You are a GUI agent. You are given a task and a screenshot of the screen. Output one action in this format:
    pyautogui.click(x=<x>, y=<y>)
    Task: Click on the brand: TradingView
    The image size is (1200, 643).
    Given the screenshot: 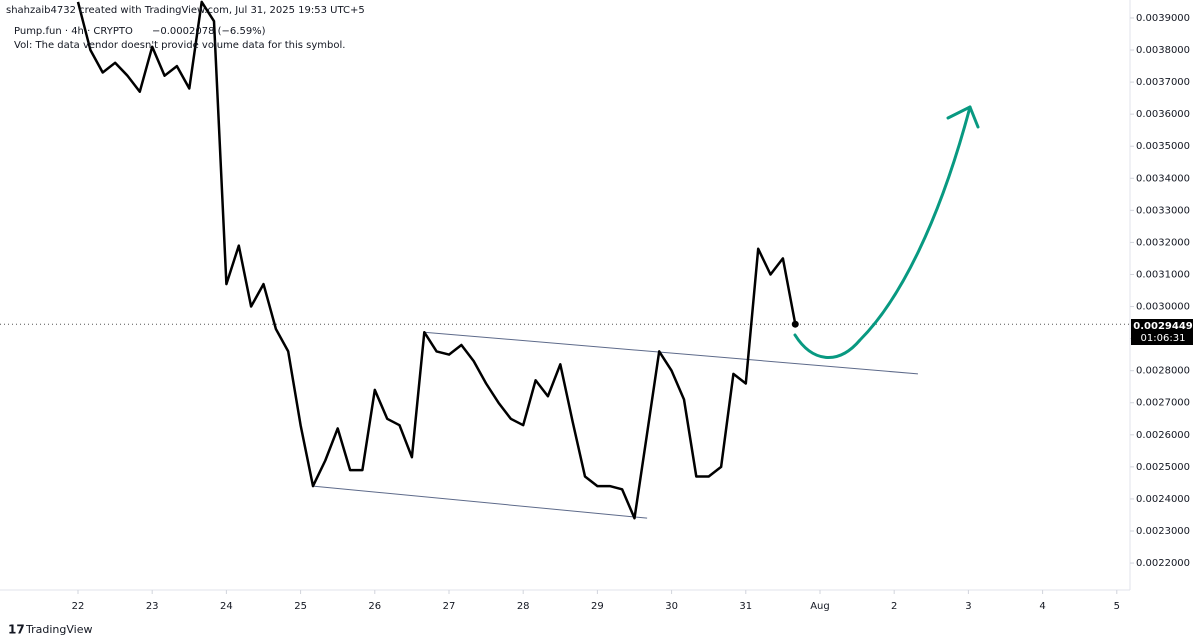 What is the action you would take?
    pyautogui.click(x=58, y=629)
    